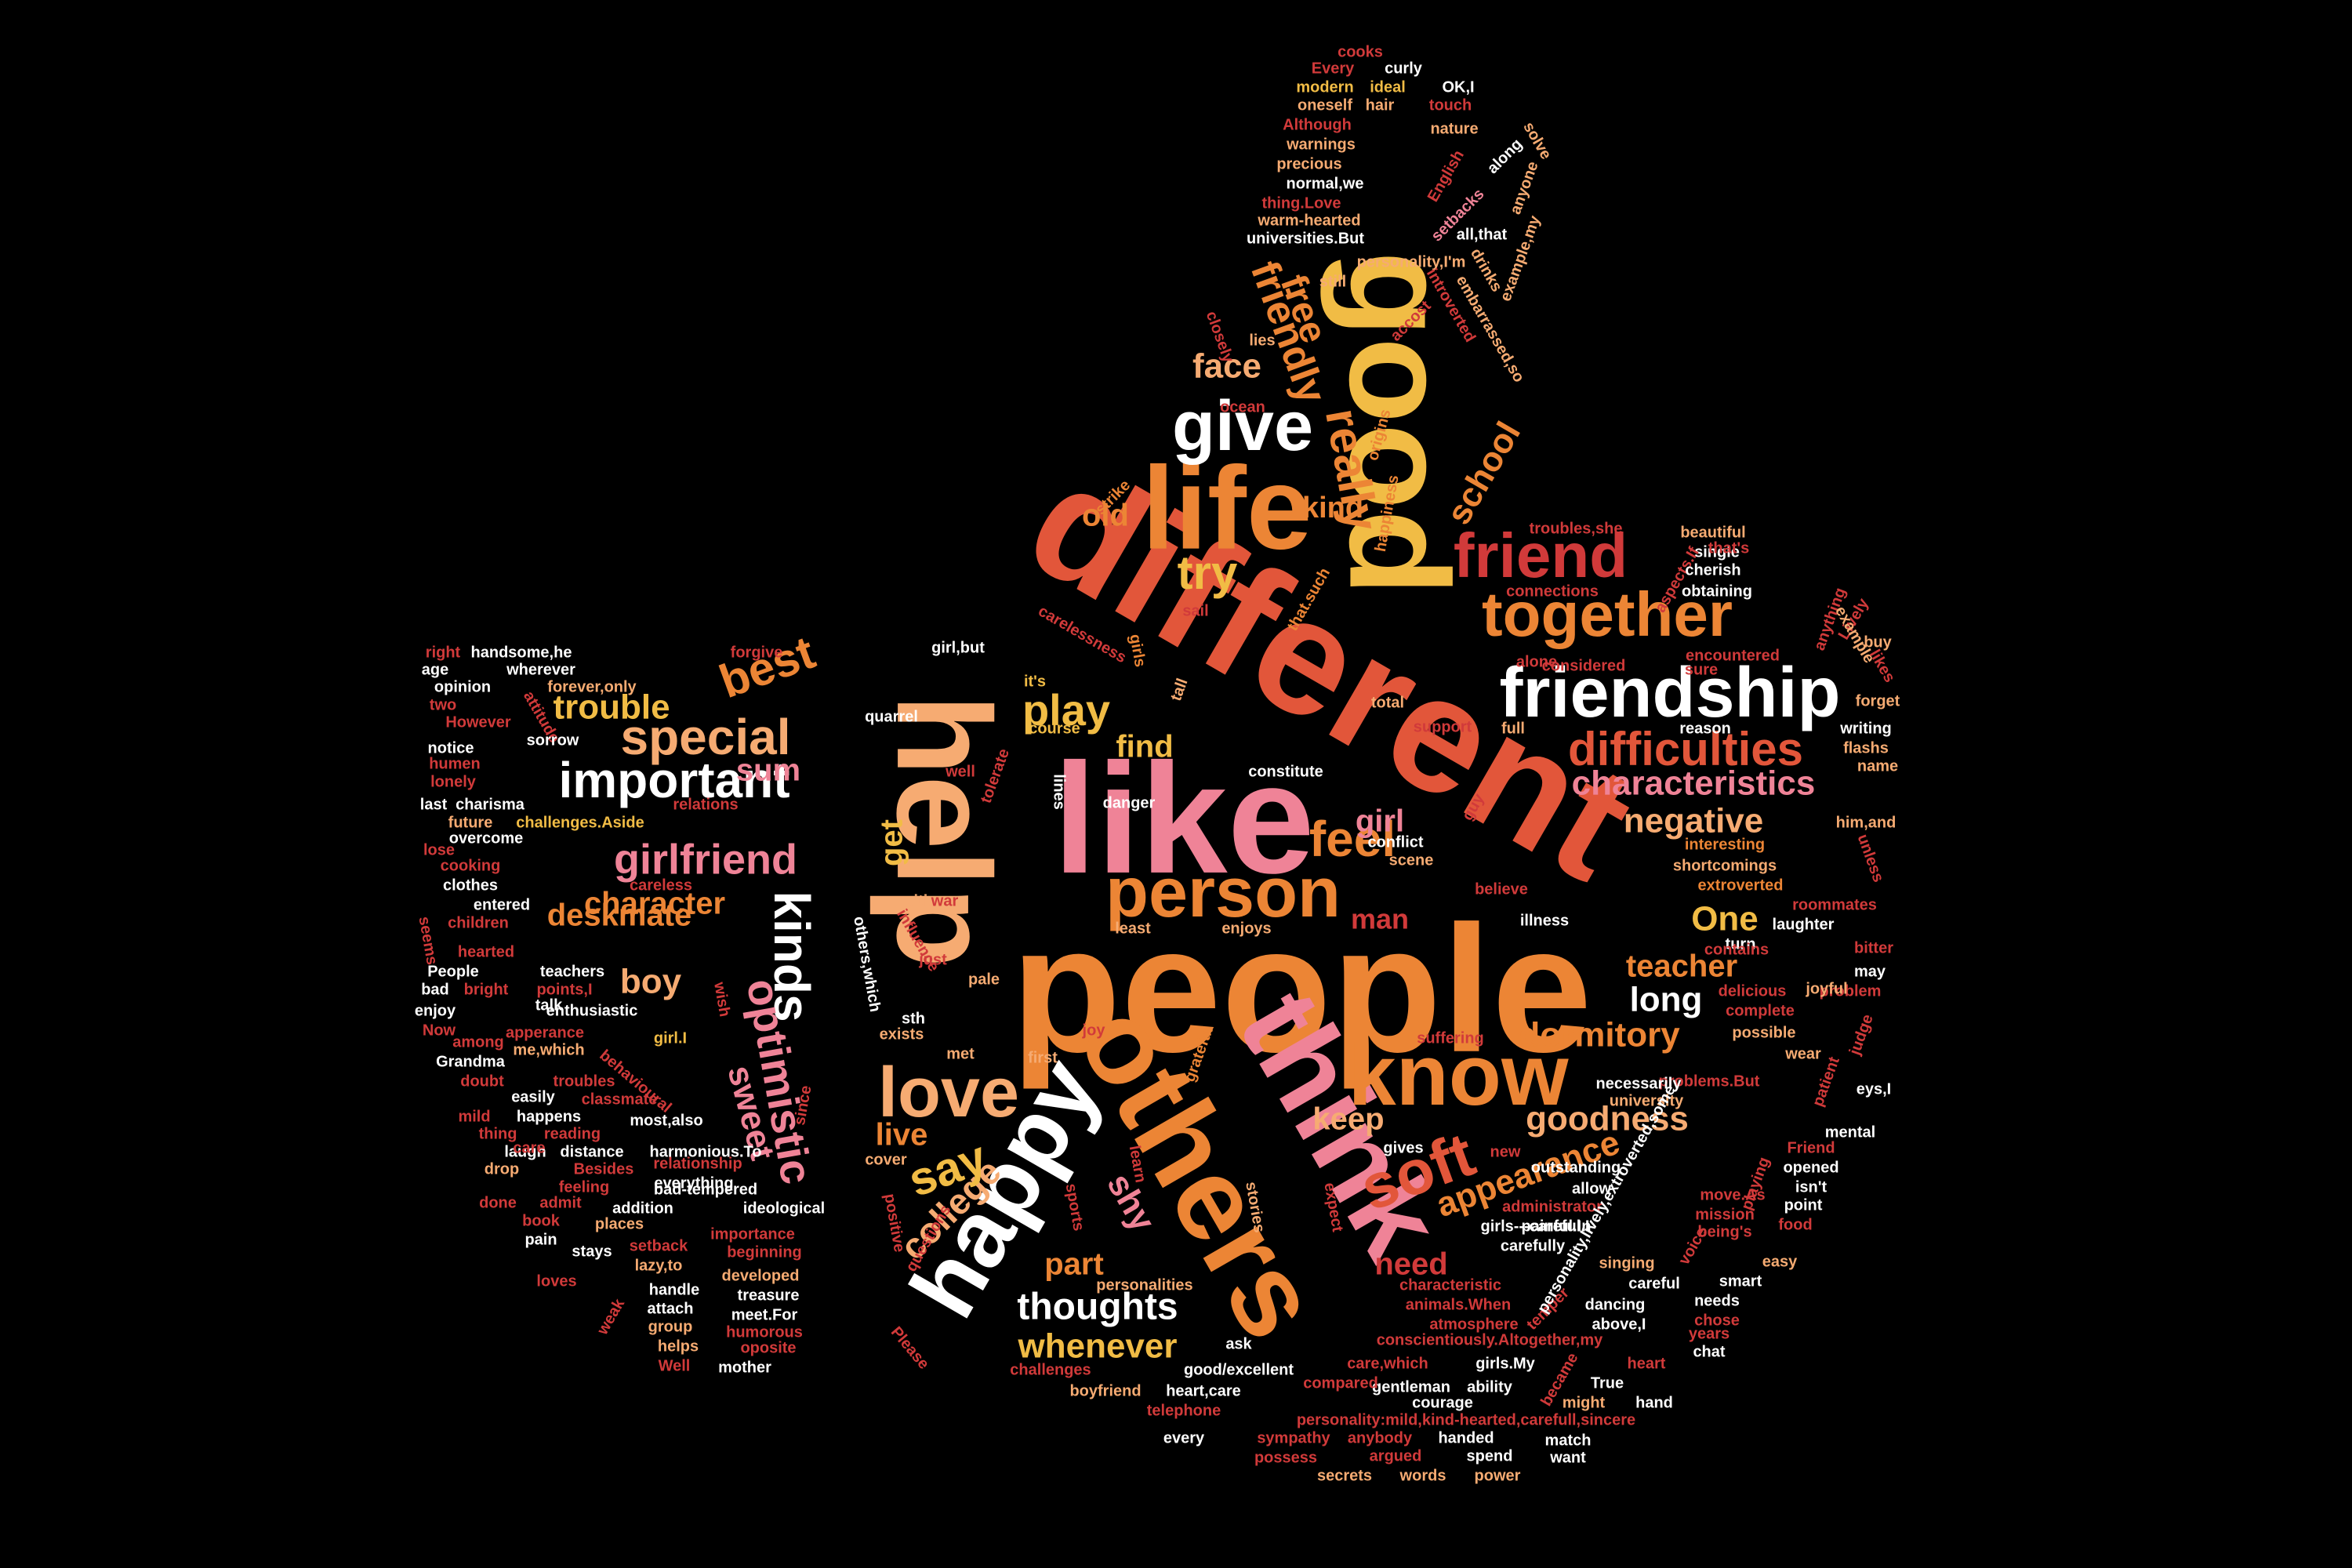  I want to click on cloud-word: cherish, so click(1712, 570).